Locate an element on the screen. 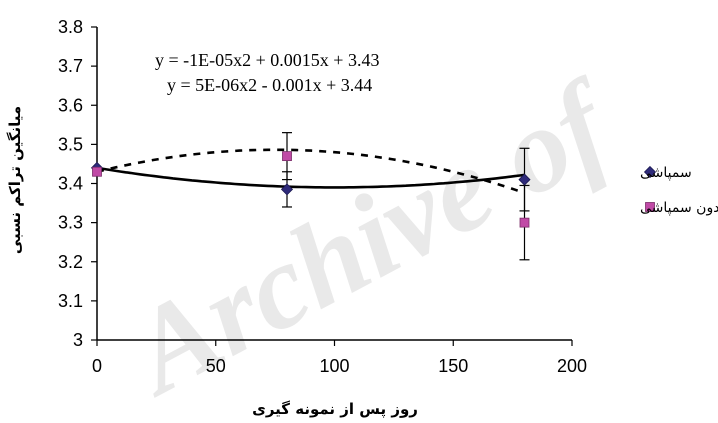  x-tick-label: 200 is located at coordinates (572, 366).